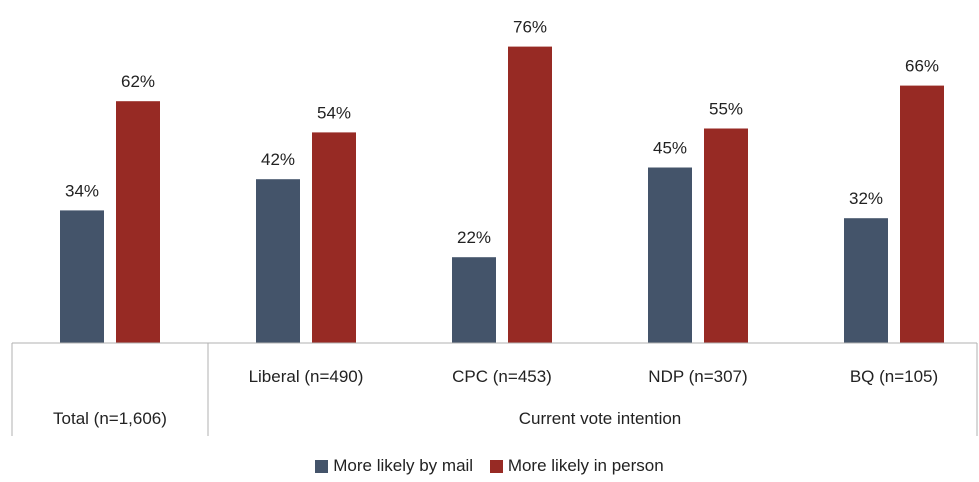  Describe the element at coordinates (474, 237) in the screenshot. I see `data-label: 22%` at that location.